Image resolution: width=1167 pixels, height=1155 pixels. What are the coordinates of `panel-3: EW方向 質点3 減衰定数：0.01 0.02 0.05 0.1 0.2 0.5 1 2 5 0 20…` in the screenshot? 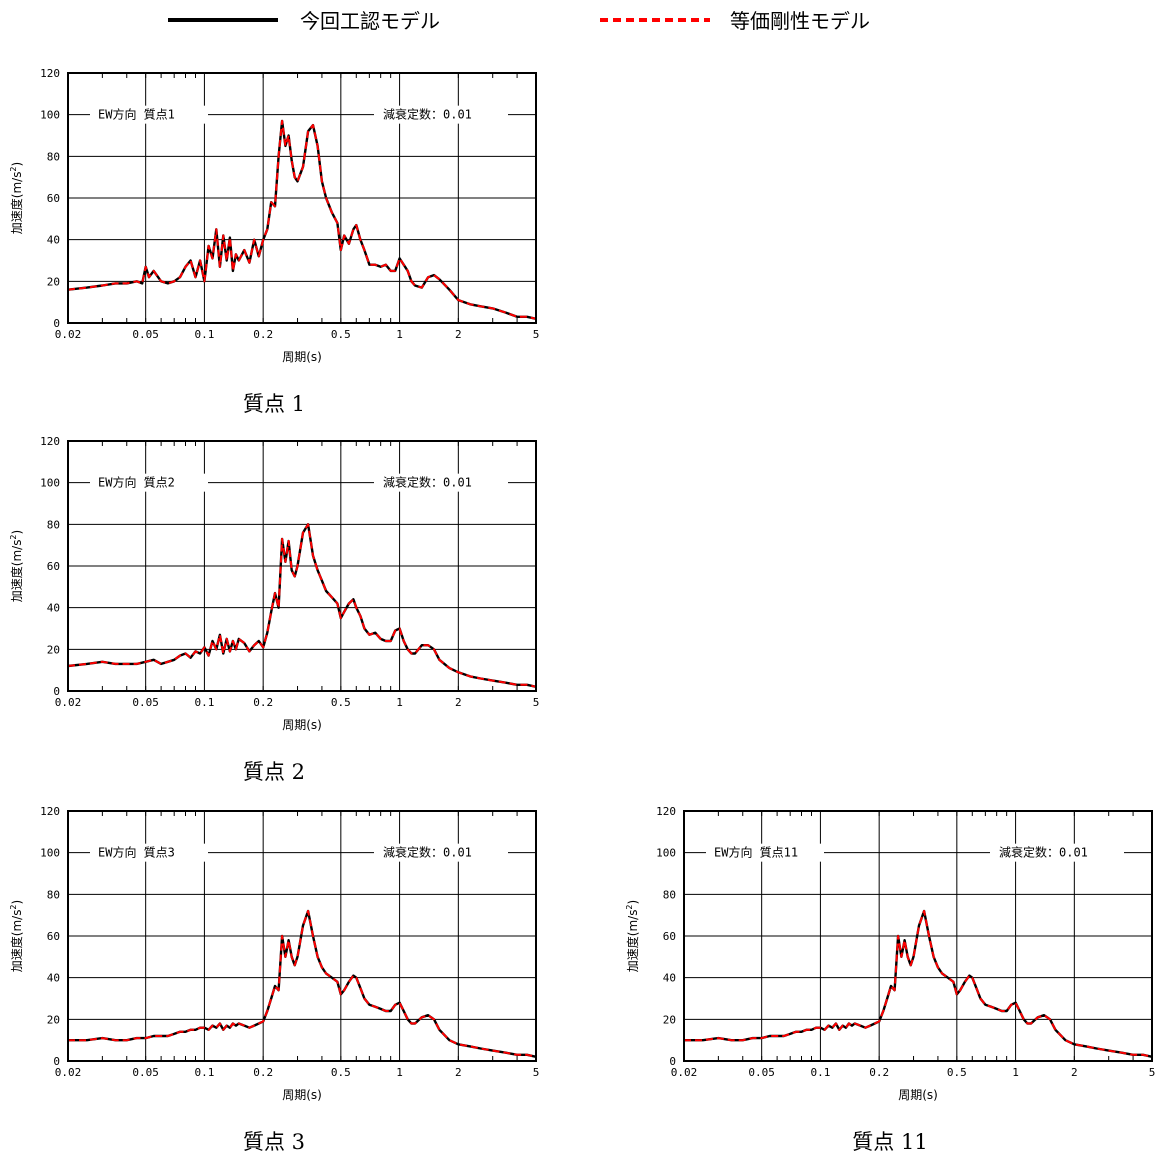 It's located at (274, 979).